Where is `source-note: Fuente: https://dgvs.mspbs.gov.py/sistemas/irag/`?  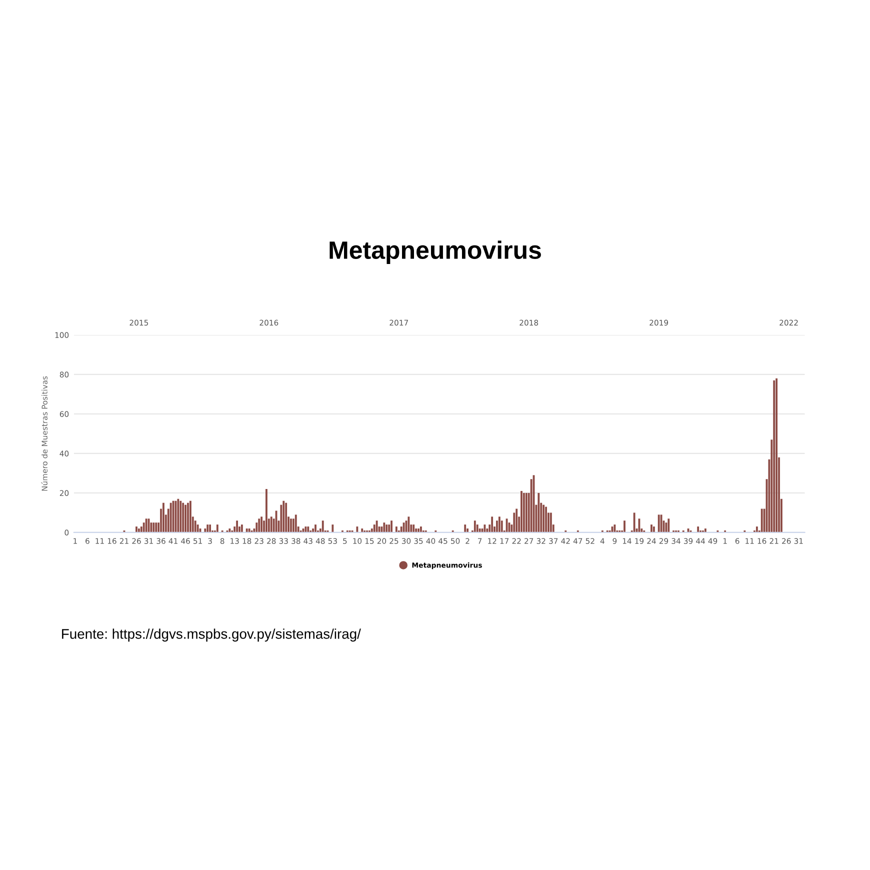
source-note: Fuente: https://dgvs.mspbs.gov.py/sistemas/irag/ is located at coordinates (211, 635).